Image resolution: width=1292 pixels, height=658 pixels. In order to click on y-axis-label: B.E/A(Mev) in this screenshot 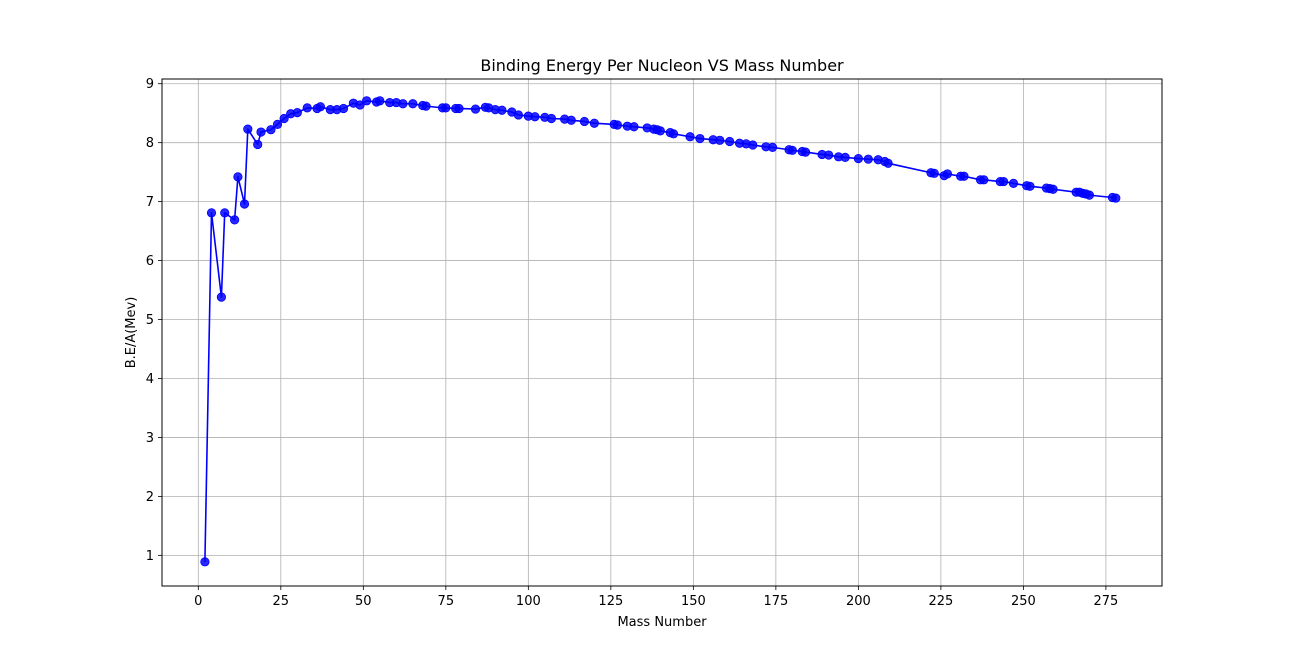, I will do `click(131, 333)`.